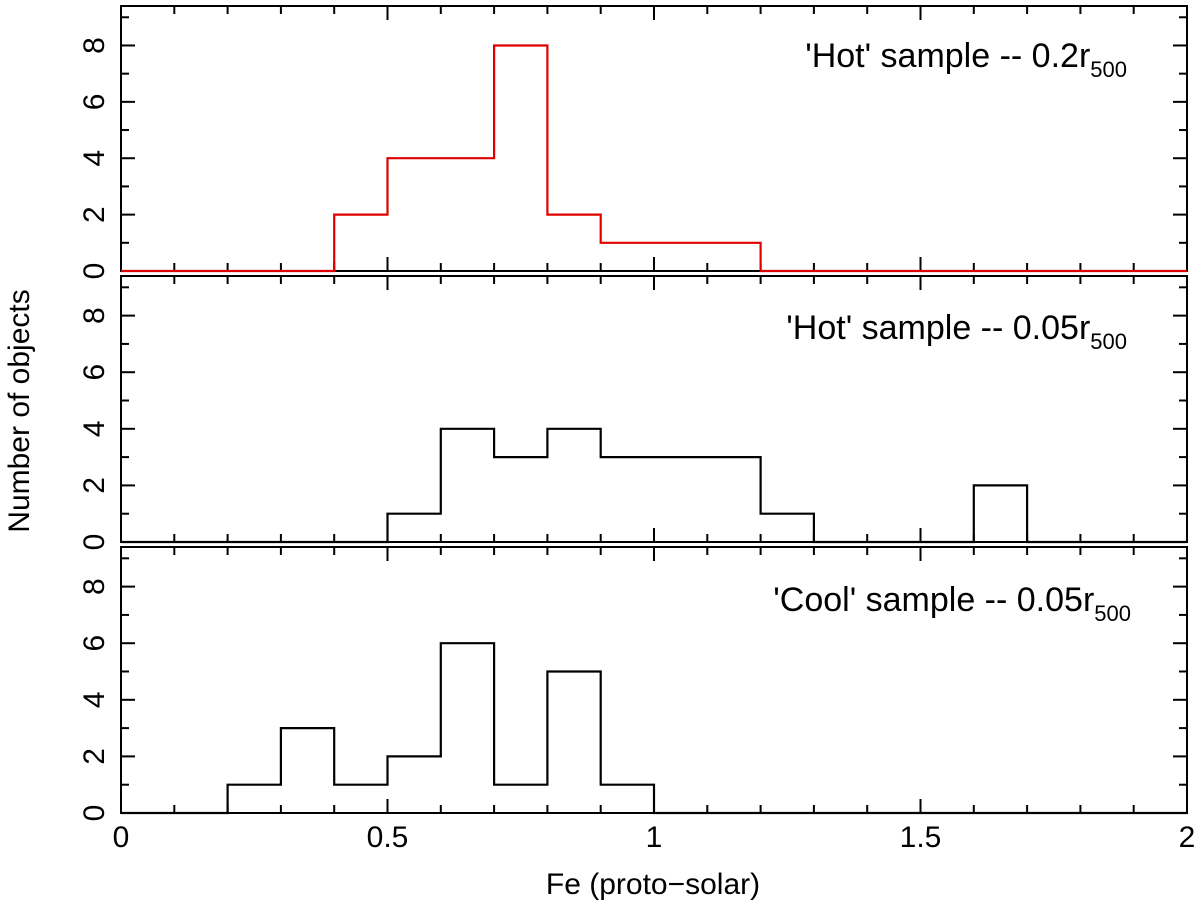  Describe the element at coordinates (921, 837) in the screenshot. I see `x-tick-label: 1.5` at that location.